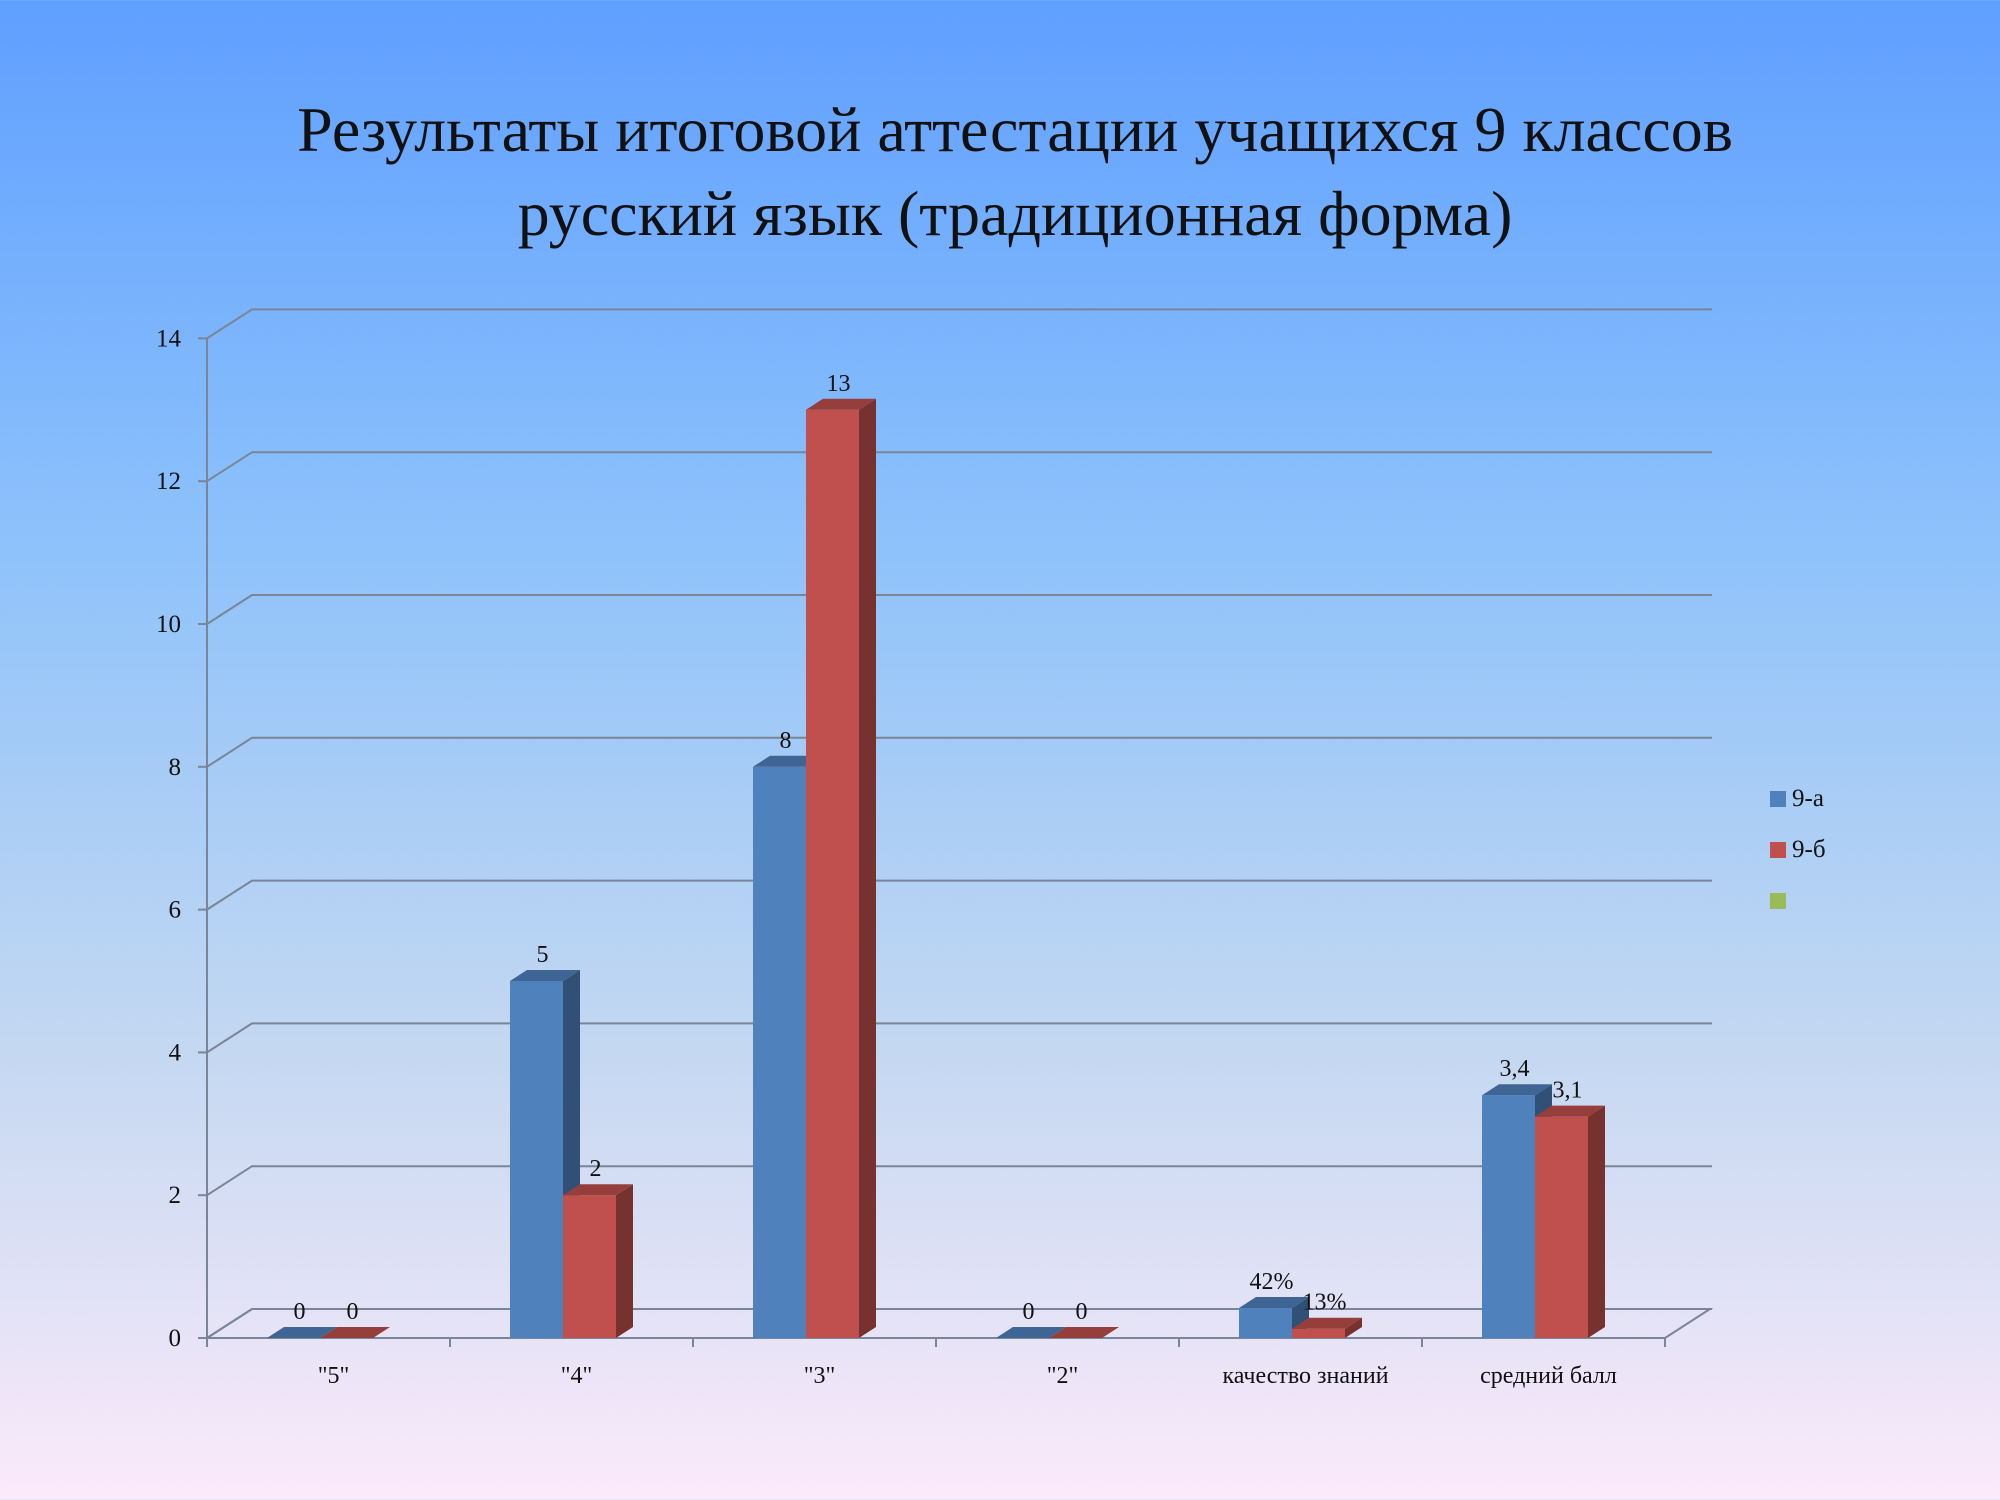 This screenshot has height=1500, width=2000. I want to click on y-tick-label: 0, so click(175, 1338).